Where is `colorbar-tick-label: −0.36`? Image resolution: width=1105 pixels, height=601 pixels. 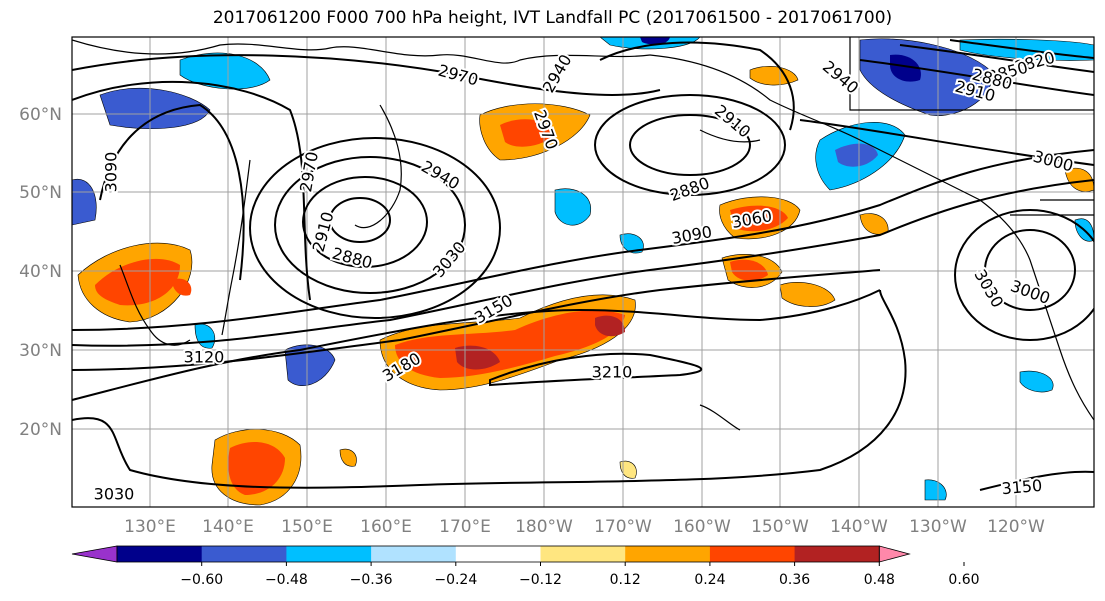 colorbar-tick-label: −0.36 is located at coordinates (371, 580).